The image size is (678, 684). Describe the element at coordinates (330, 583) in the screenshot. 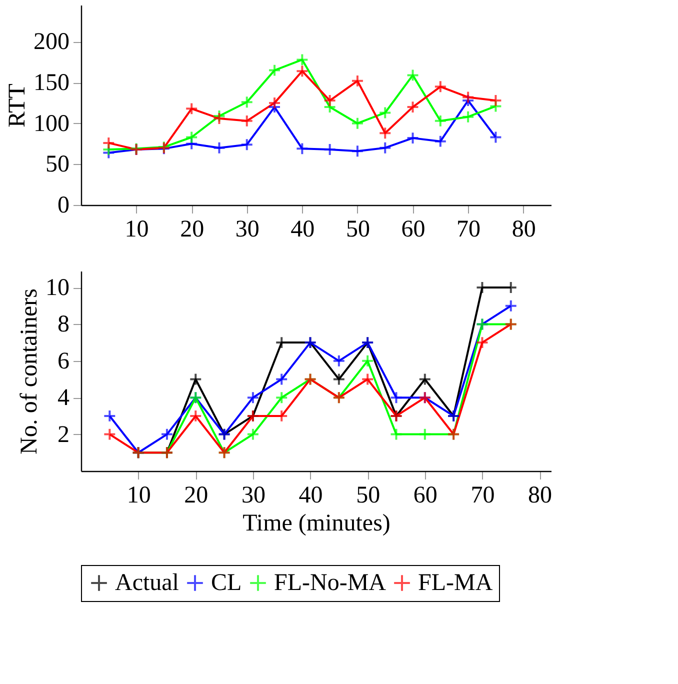

I see `legend-label: FL-No-MA` at that location.